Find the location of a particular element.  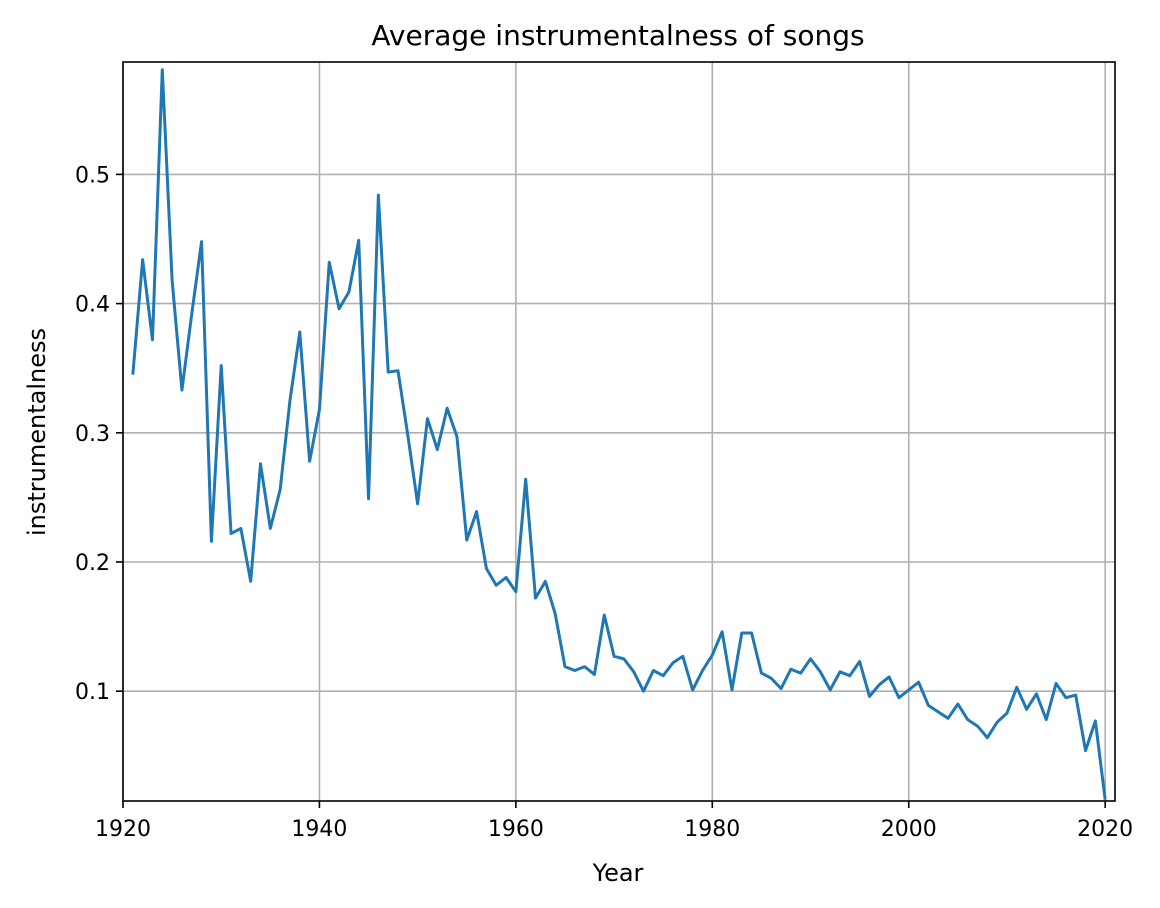

y-tick-label: 0.2 is located at coordinates (92, 563).